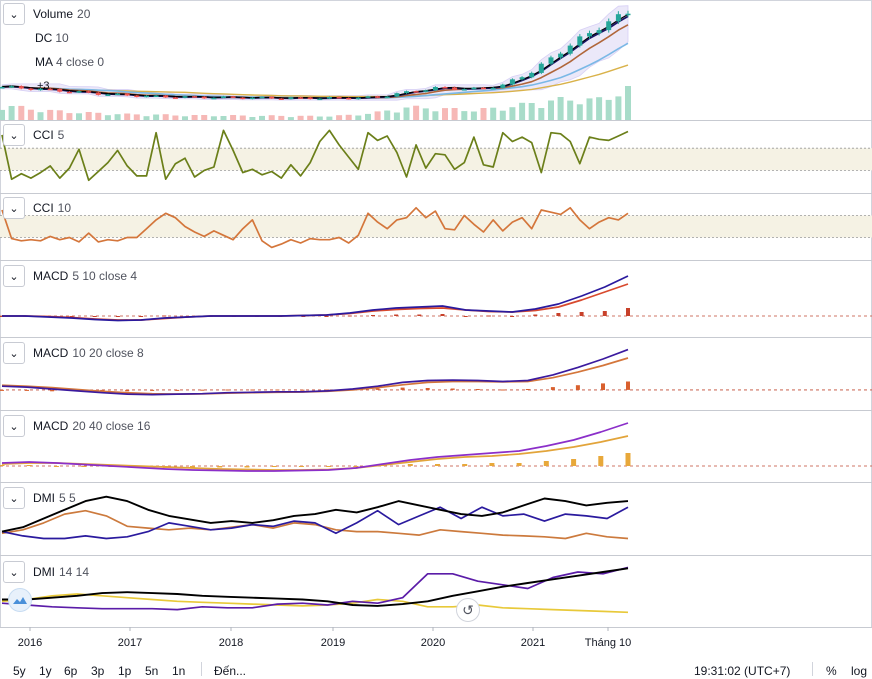 The width and height of the screenshot is (872, 679). I want to click on separator, so click(201, 669).